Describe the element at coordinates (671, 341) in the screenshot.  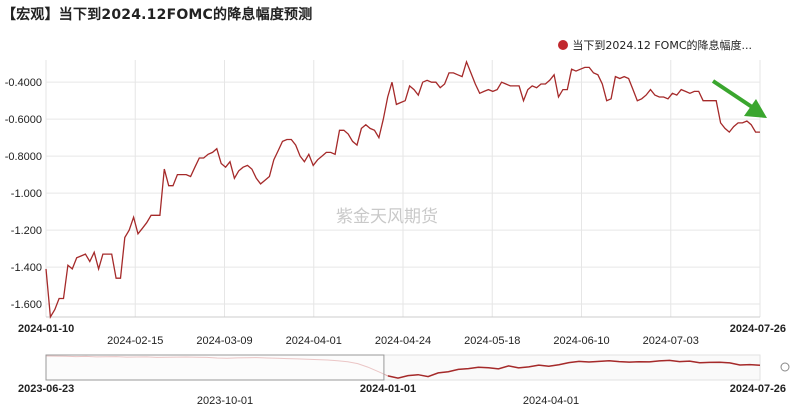
I see `x-tick-label: 2024-07-03` at that location.